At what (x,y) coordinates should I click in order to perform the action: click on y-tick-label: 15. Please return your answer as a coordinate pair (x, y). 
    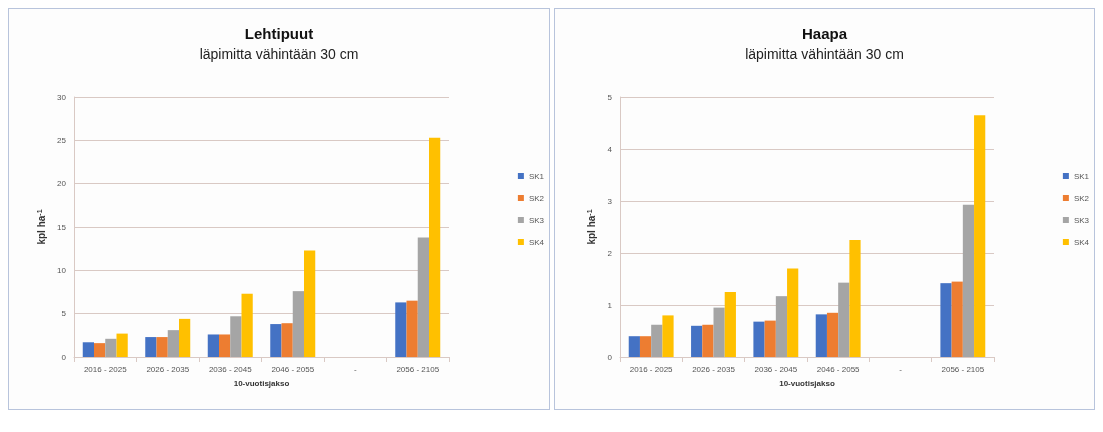
    Looking at the image, I should click on (62, 227).